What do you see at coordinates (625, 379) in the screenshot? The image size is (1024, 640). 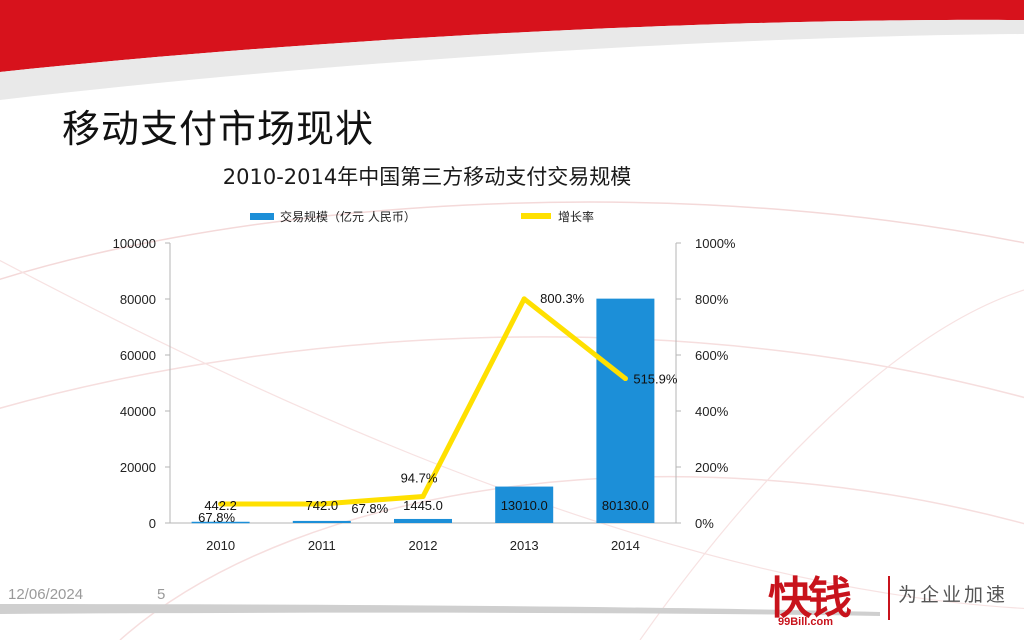 I see `growth-point-2014` at bounding box center [625, 379].